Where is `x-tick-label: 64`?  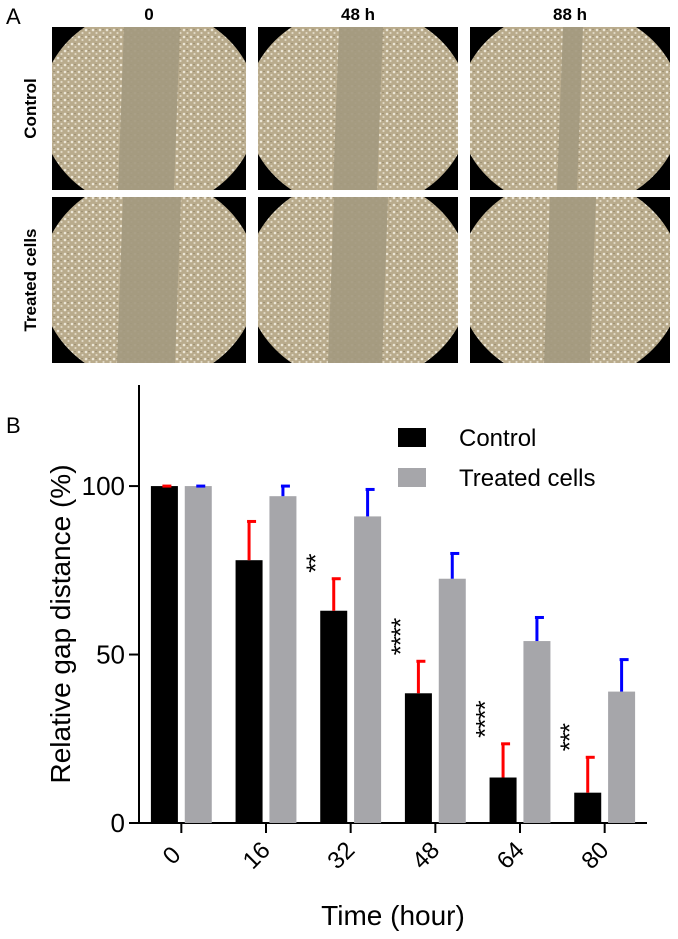
x-tick-label: 64 is located at coordinates (511, 856).